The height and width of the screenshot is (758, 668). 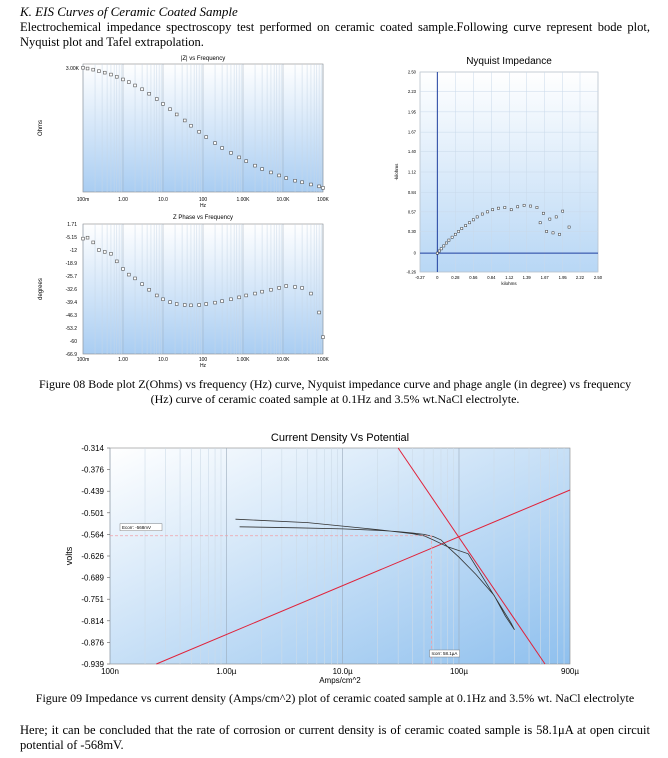 I want to click on x-tick-label: 1.00µ, so click(x=226, y=671).